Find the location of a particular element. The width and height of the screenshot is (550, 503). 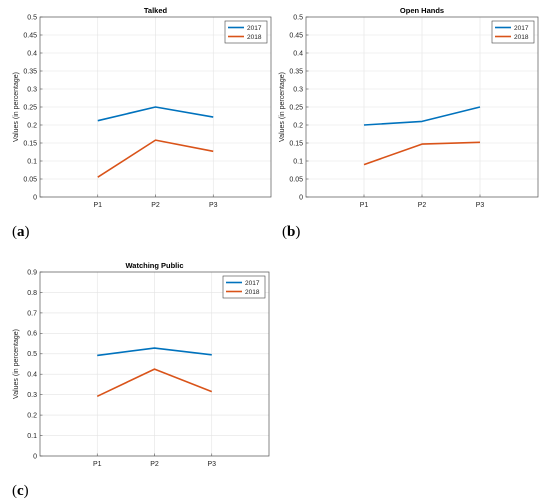

y-tick-label: 0.6 is located at coordinates (32, 334).